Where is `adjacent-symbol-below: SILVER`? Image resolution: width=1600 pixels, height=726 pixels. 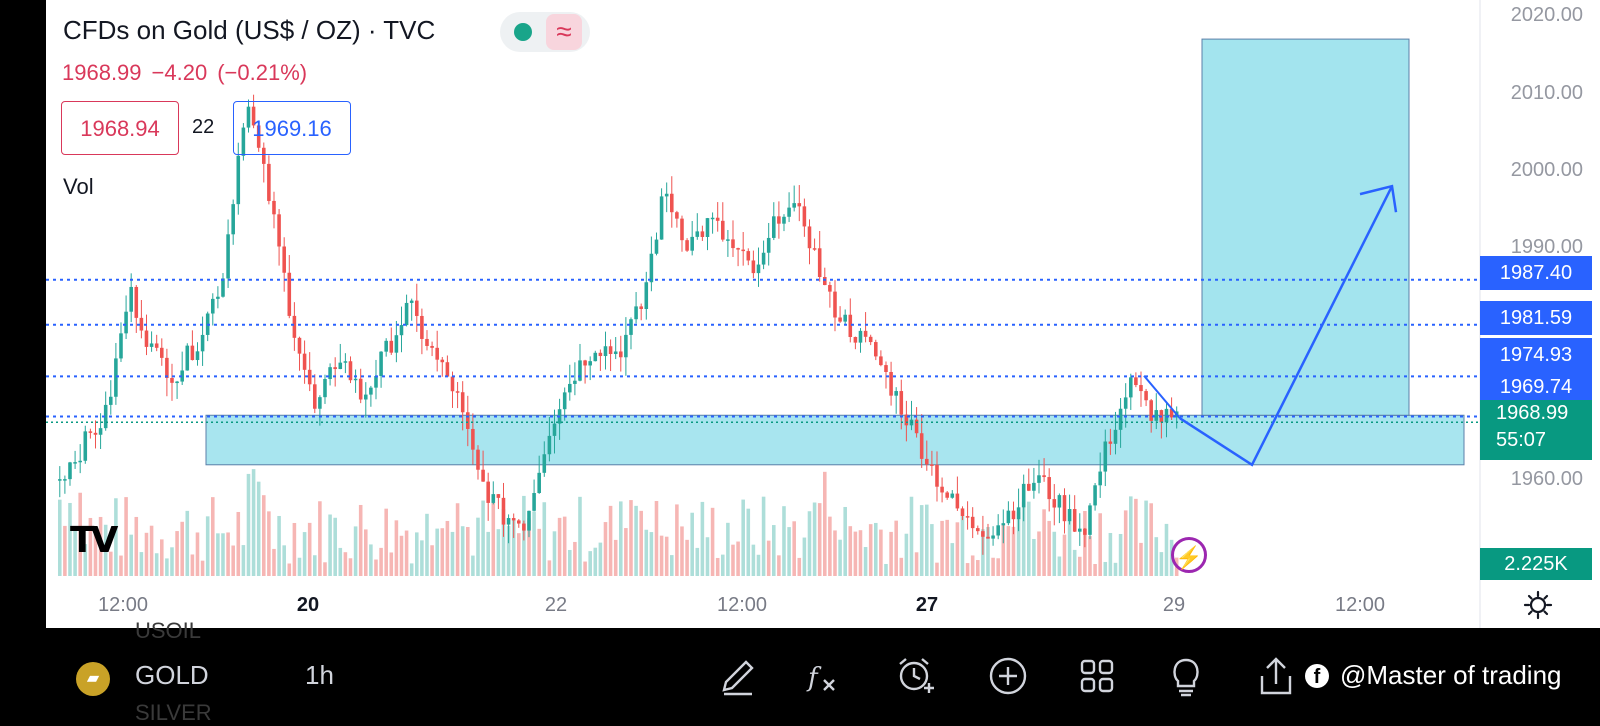 adjacent-symbol-below: SILVER is located at coordinates (173, 712).